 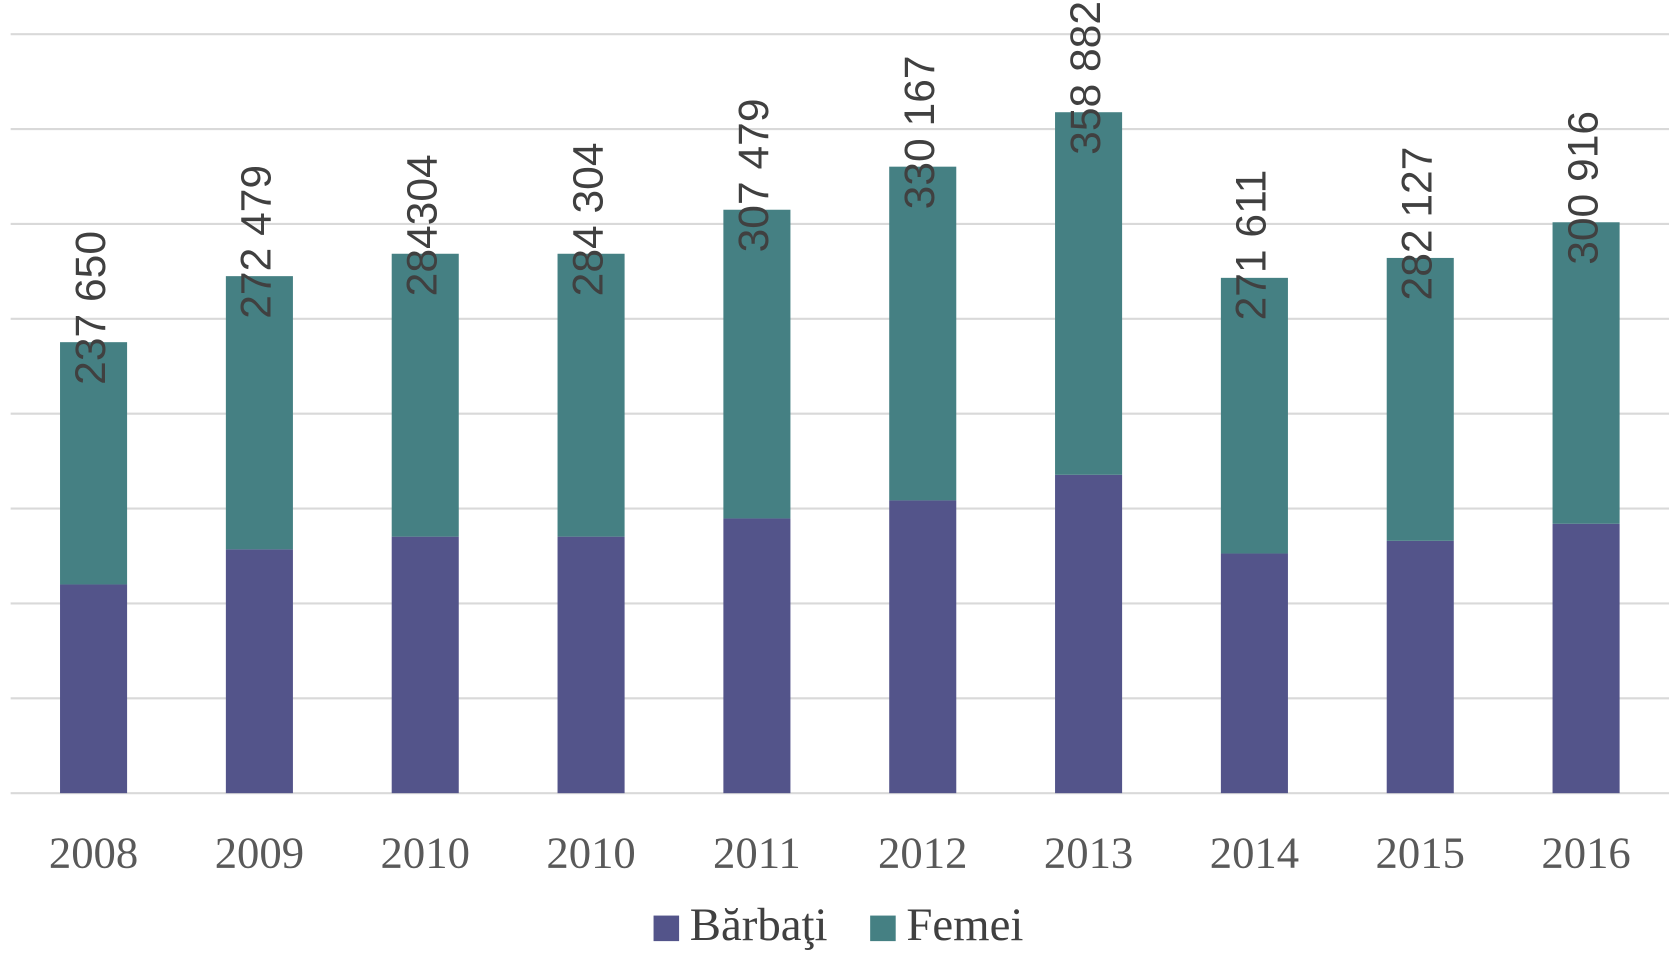 I want to click on data-label: 300 916, so click(x=1583, y=188).